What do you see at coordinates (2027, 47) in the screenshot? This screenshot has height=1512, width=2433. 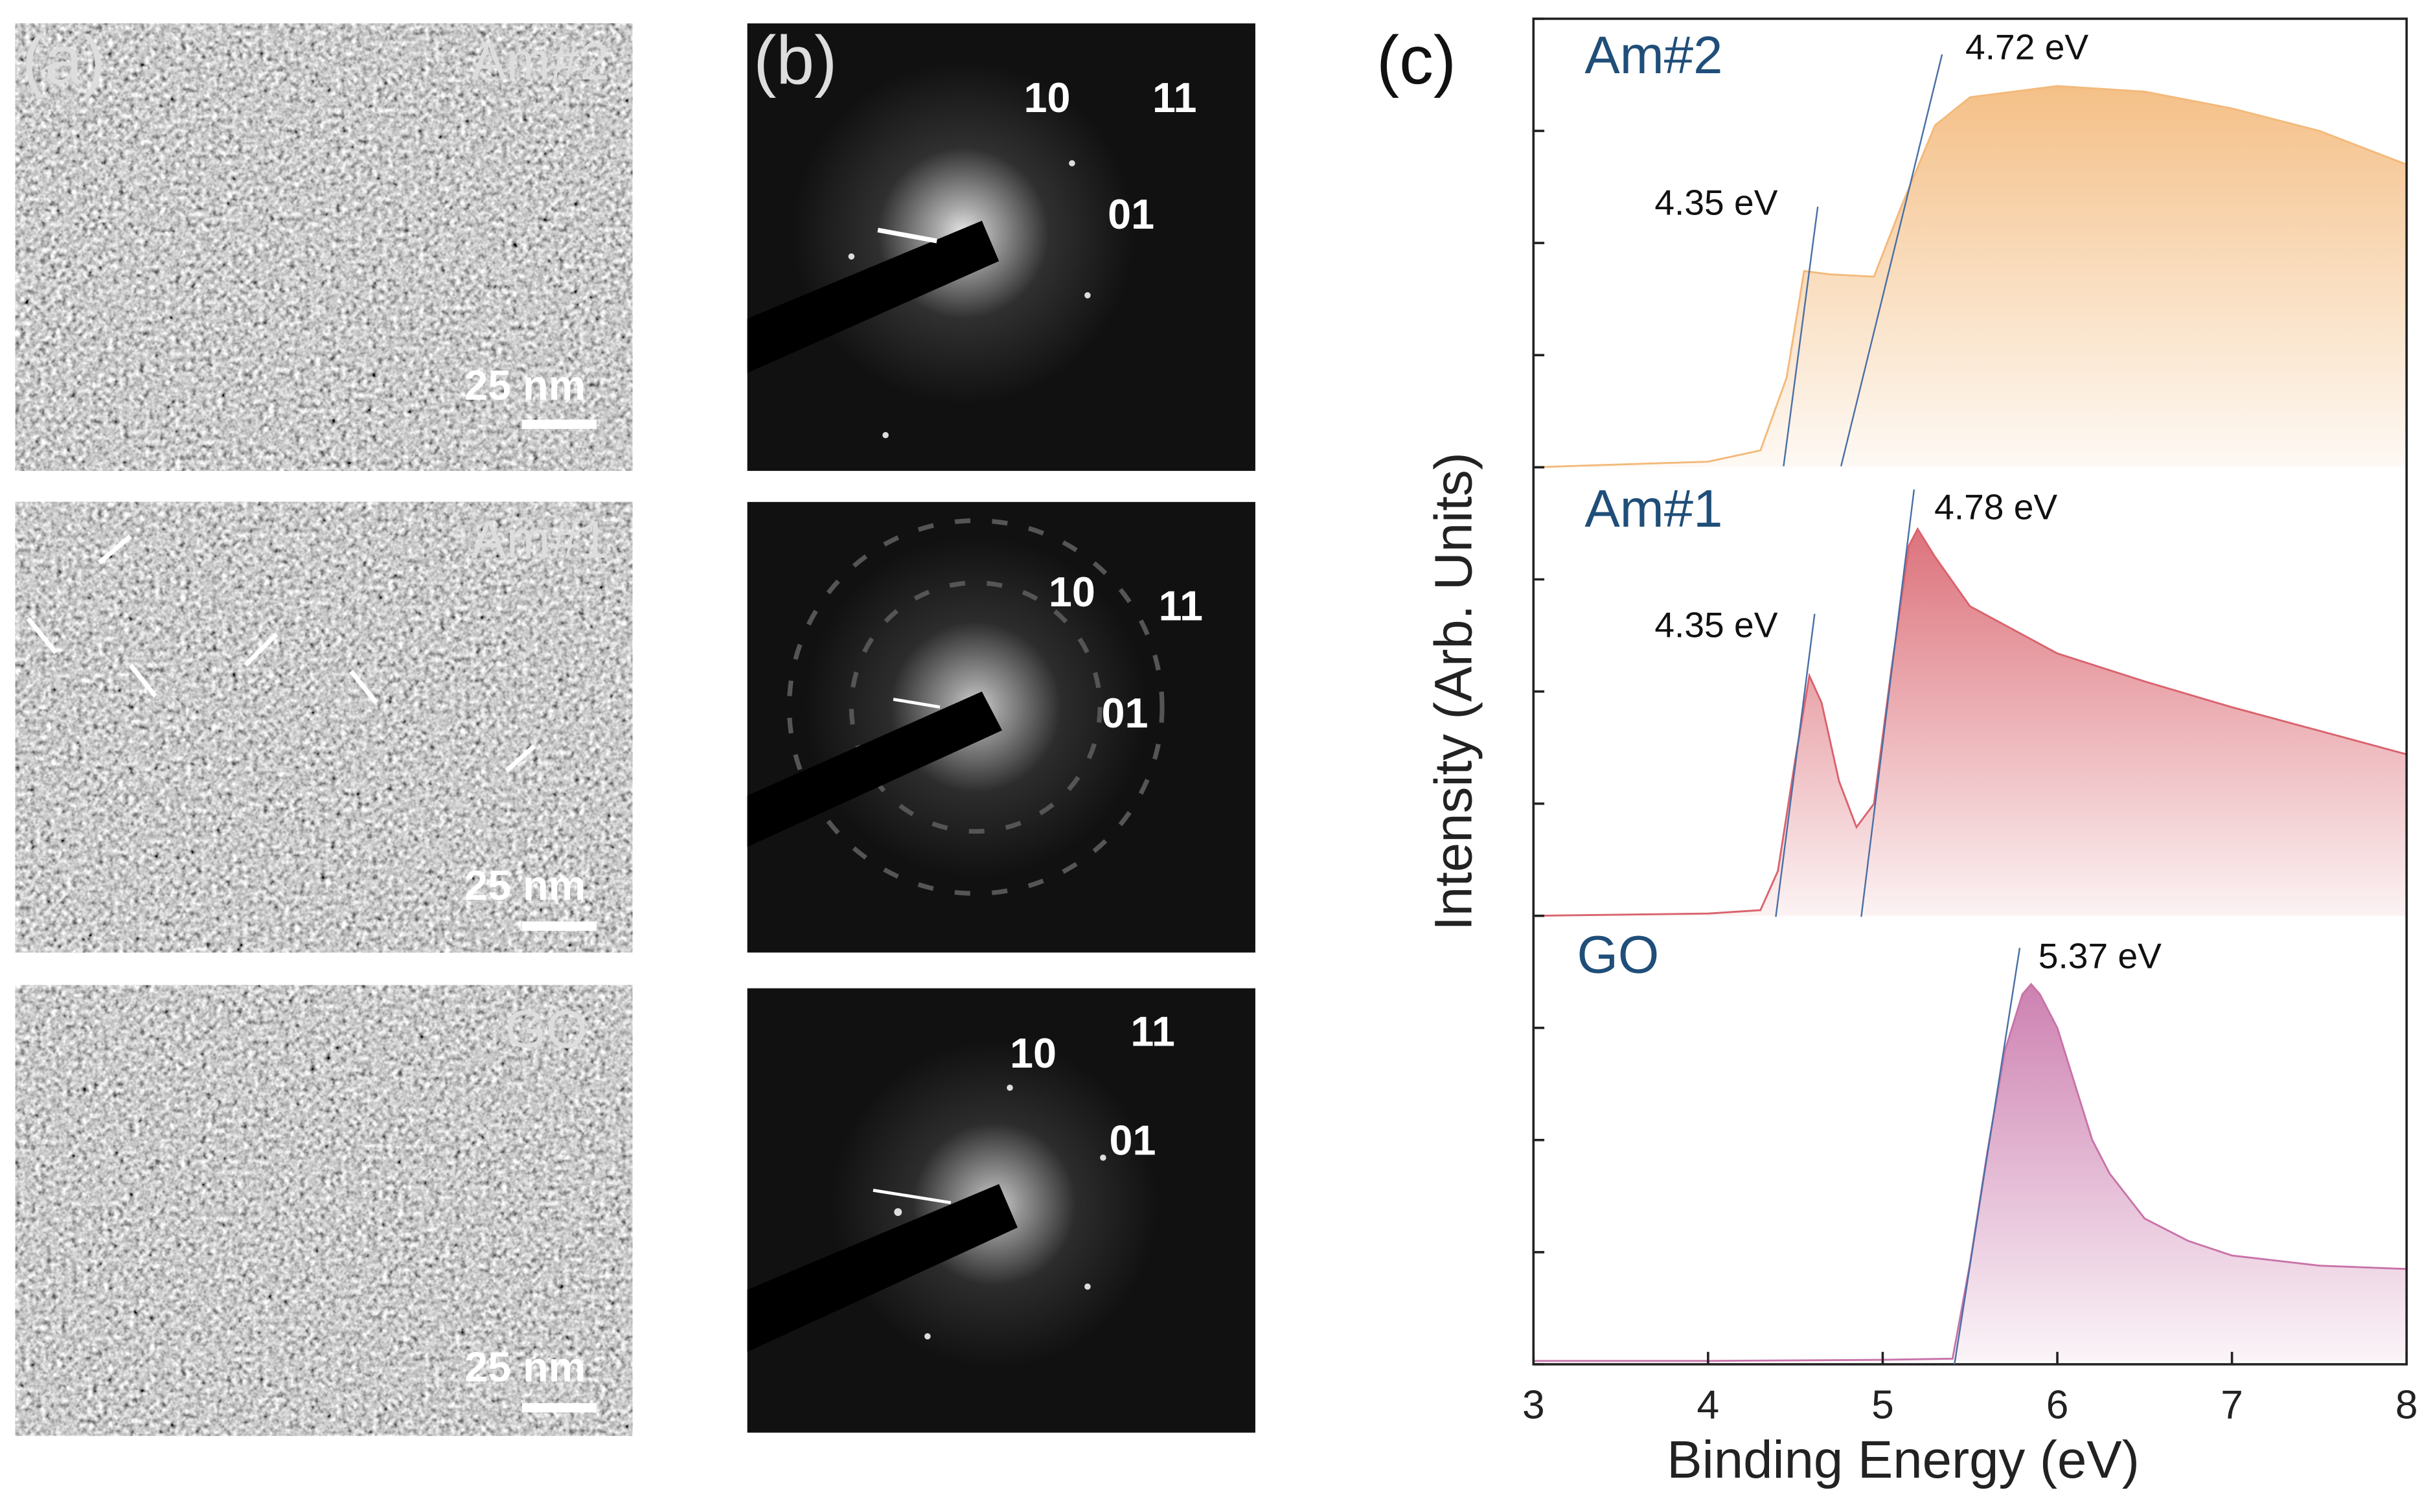 I see `edge-label: 4.72 eV` at bounding box center [2027, 47].